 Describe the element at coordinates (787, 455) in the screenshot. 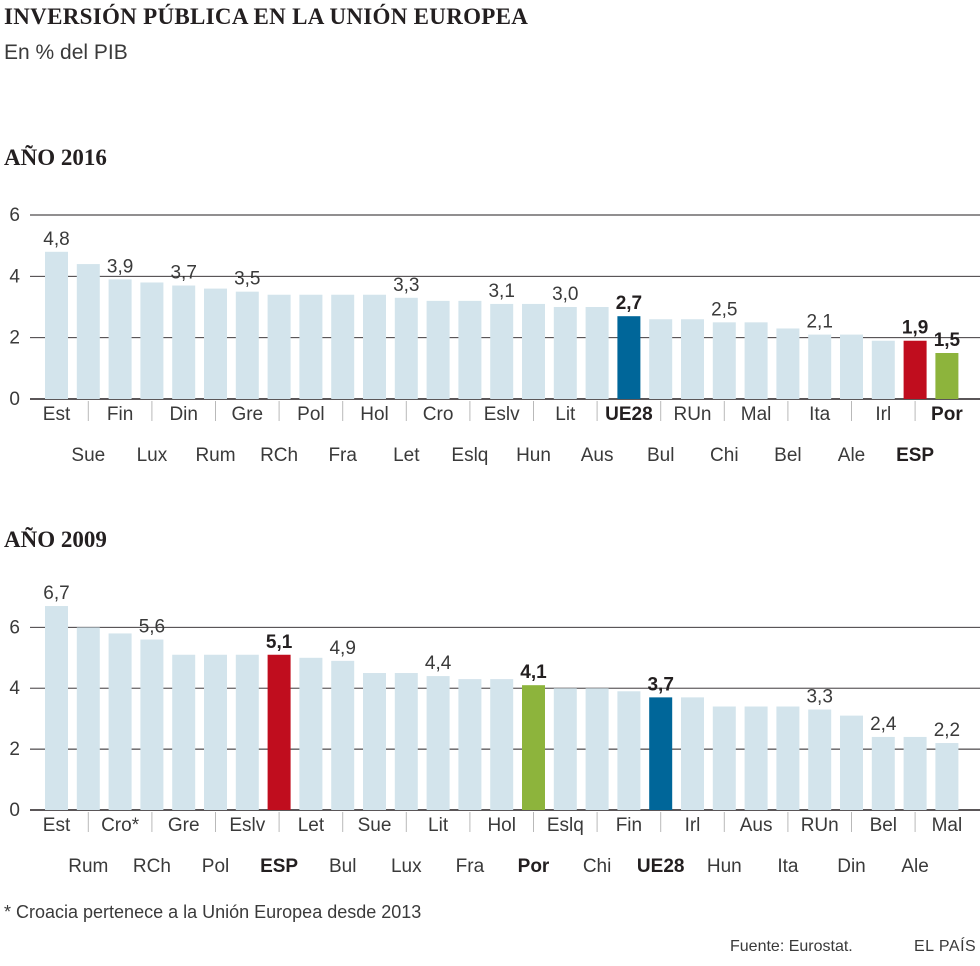

I see `x-tick-label: Bel` at that location.